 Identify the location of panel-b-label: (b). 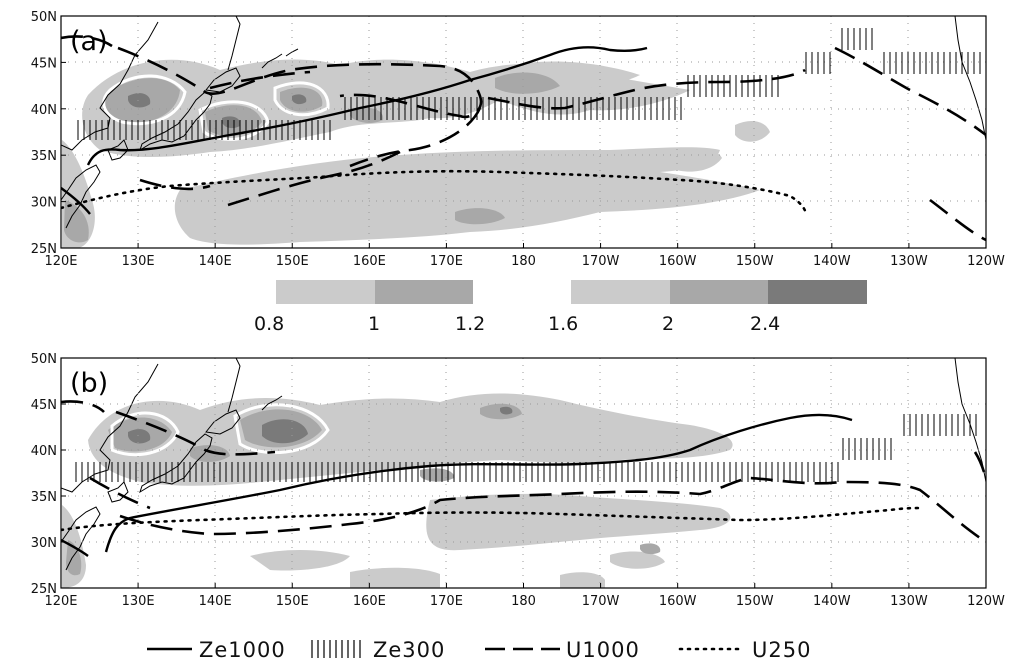
(89, 383).